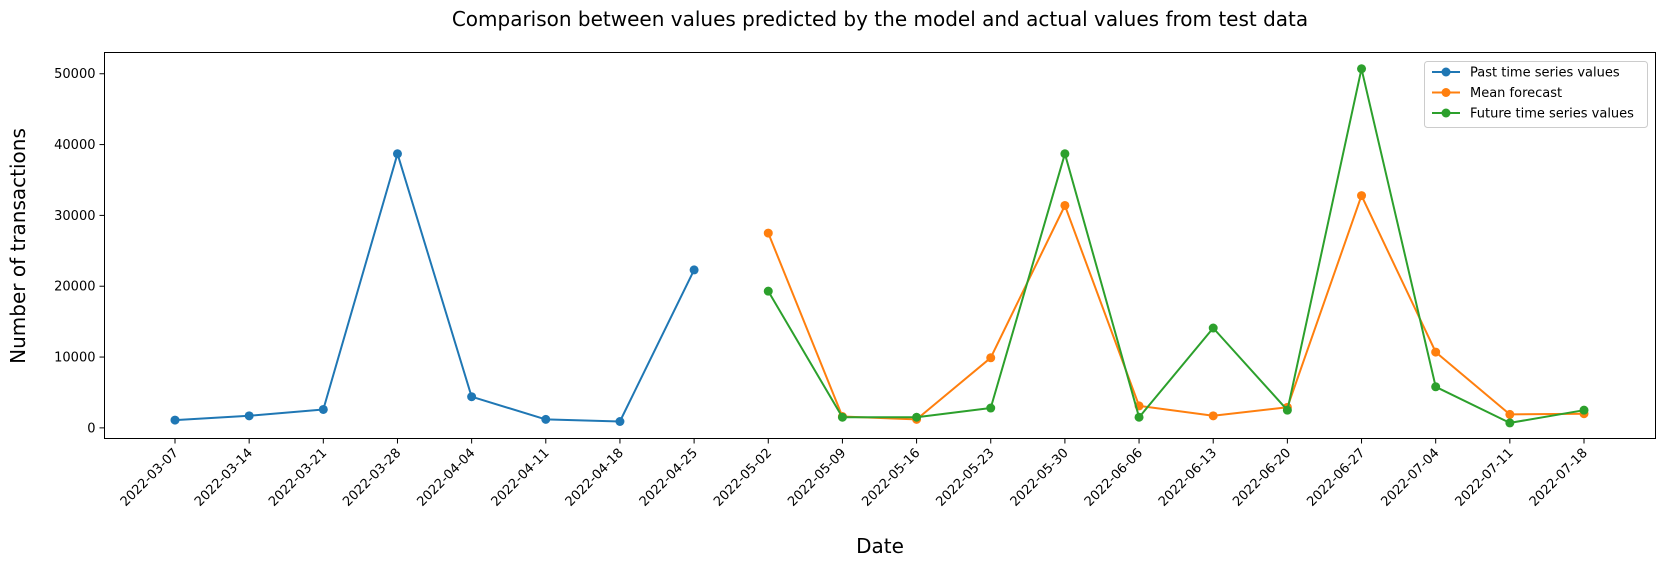 The height and width of the screenshot is (565, 1664). What do you see at coordinates (91, 428) in the screenshot?
I see `y-tick-label: 0` at bounding box center [91, 428].